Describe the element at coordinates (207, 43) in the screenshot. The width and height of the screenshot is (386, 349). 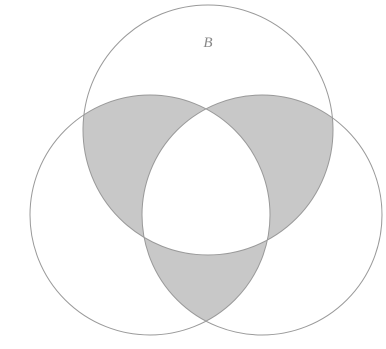
I see `circle-label: B` at that location.